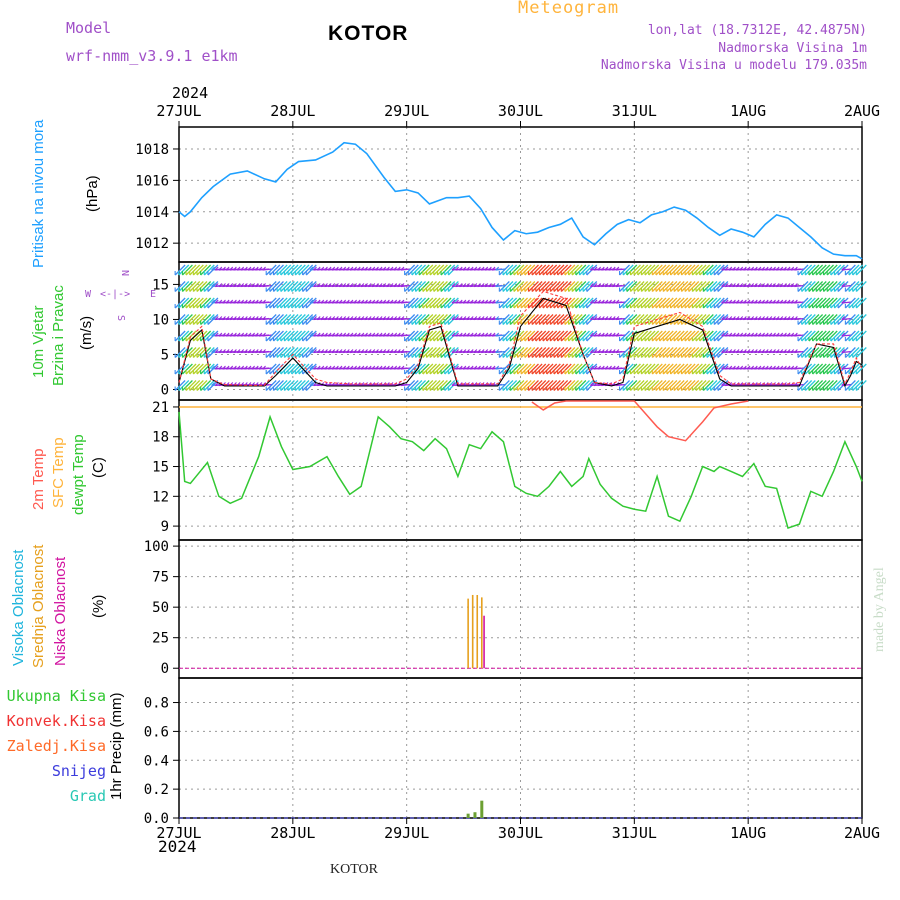 The image size is (900, 900). I want to click on y-tick-label: 25, so click(160, 639).